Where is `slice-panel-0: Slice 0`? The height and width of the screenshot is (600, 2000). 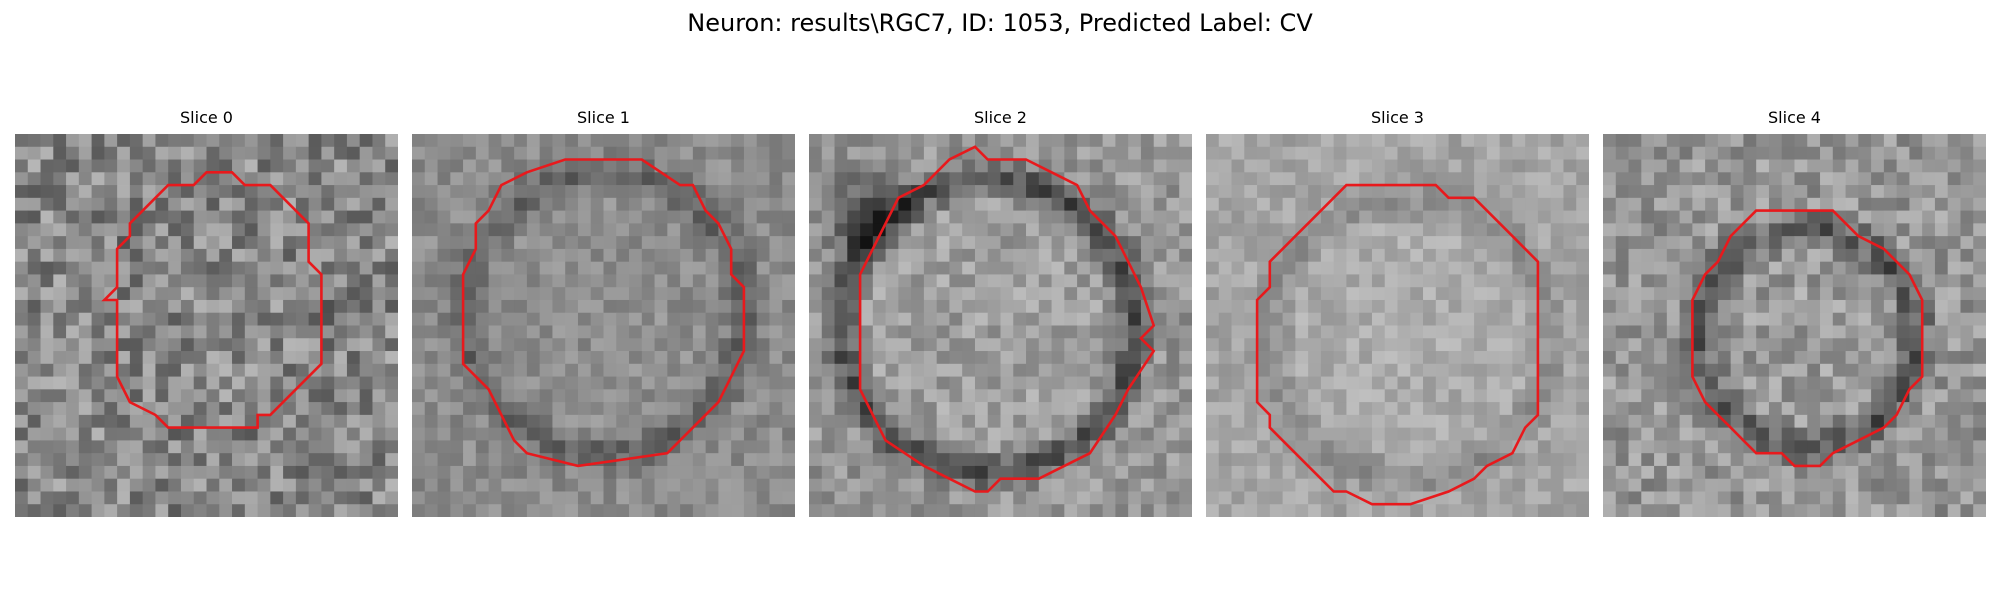 slice-panel-0: Slice 0 is located at coordinates (206, 312).